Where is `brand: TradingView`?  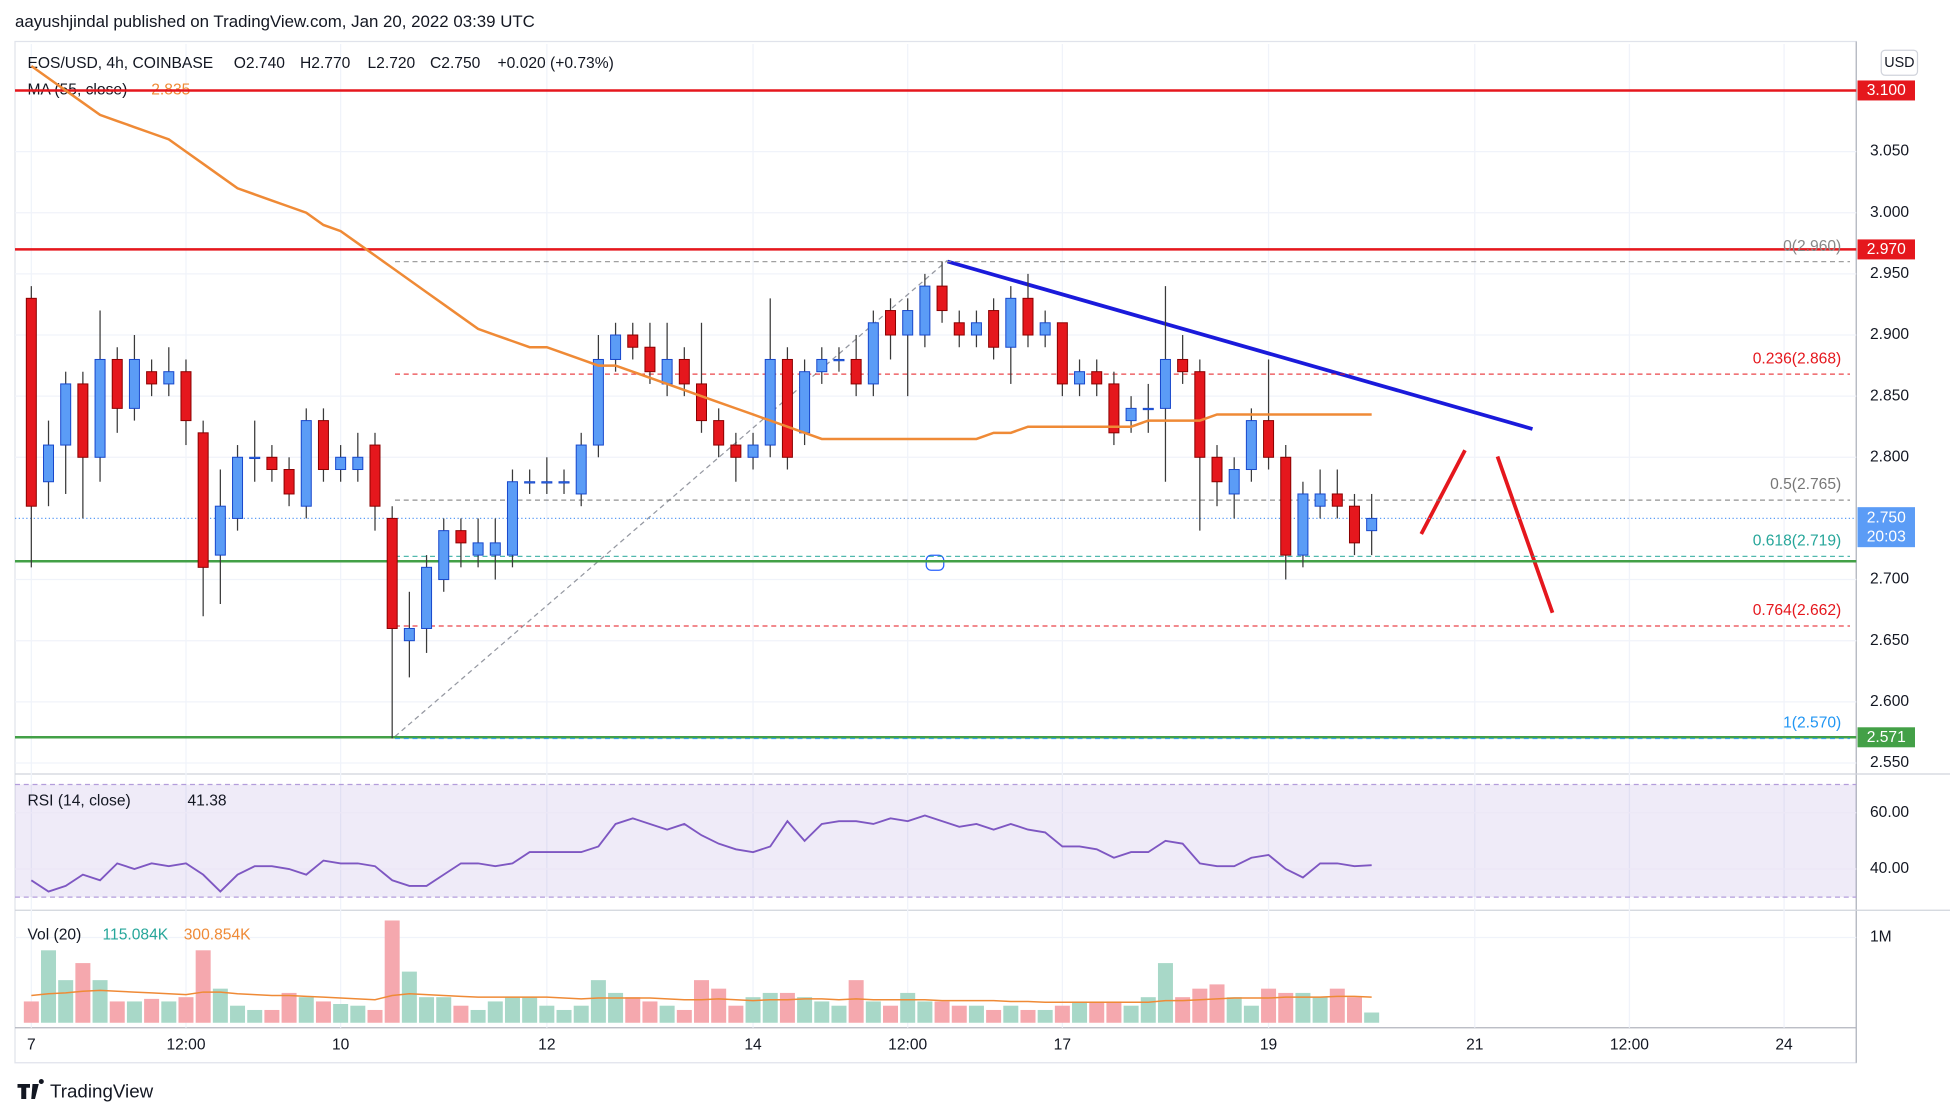 brand: TradingView is located at coordinates (102, 1091).